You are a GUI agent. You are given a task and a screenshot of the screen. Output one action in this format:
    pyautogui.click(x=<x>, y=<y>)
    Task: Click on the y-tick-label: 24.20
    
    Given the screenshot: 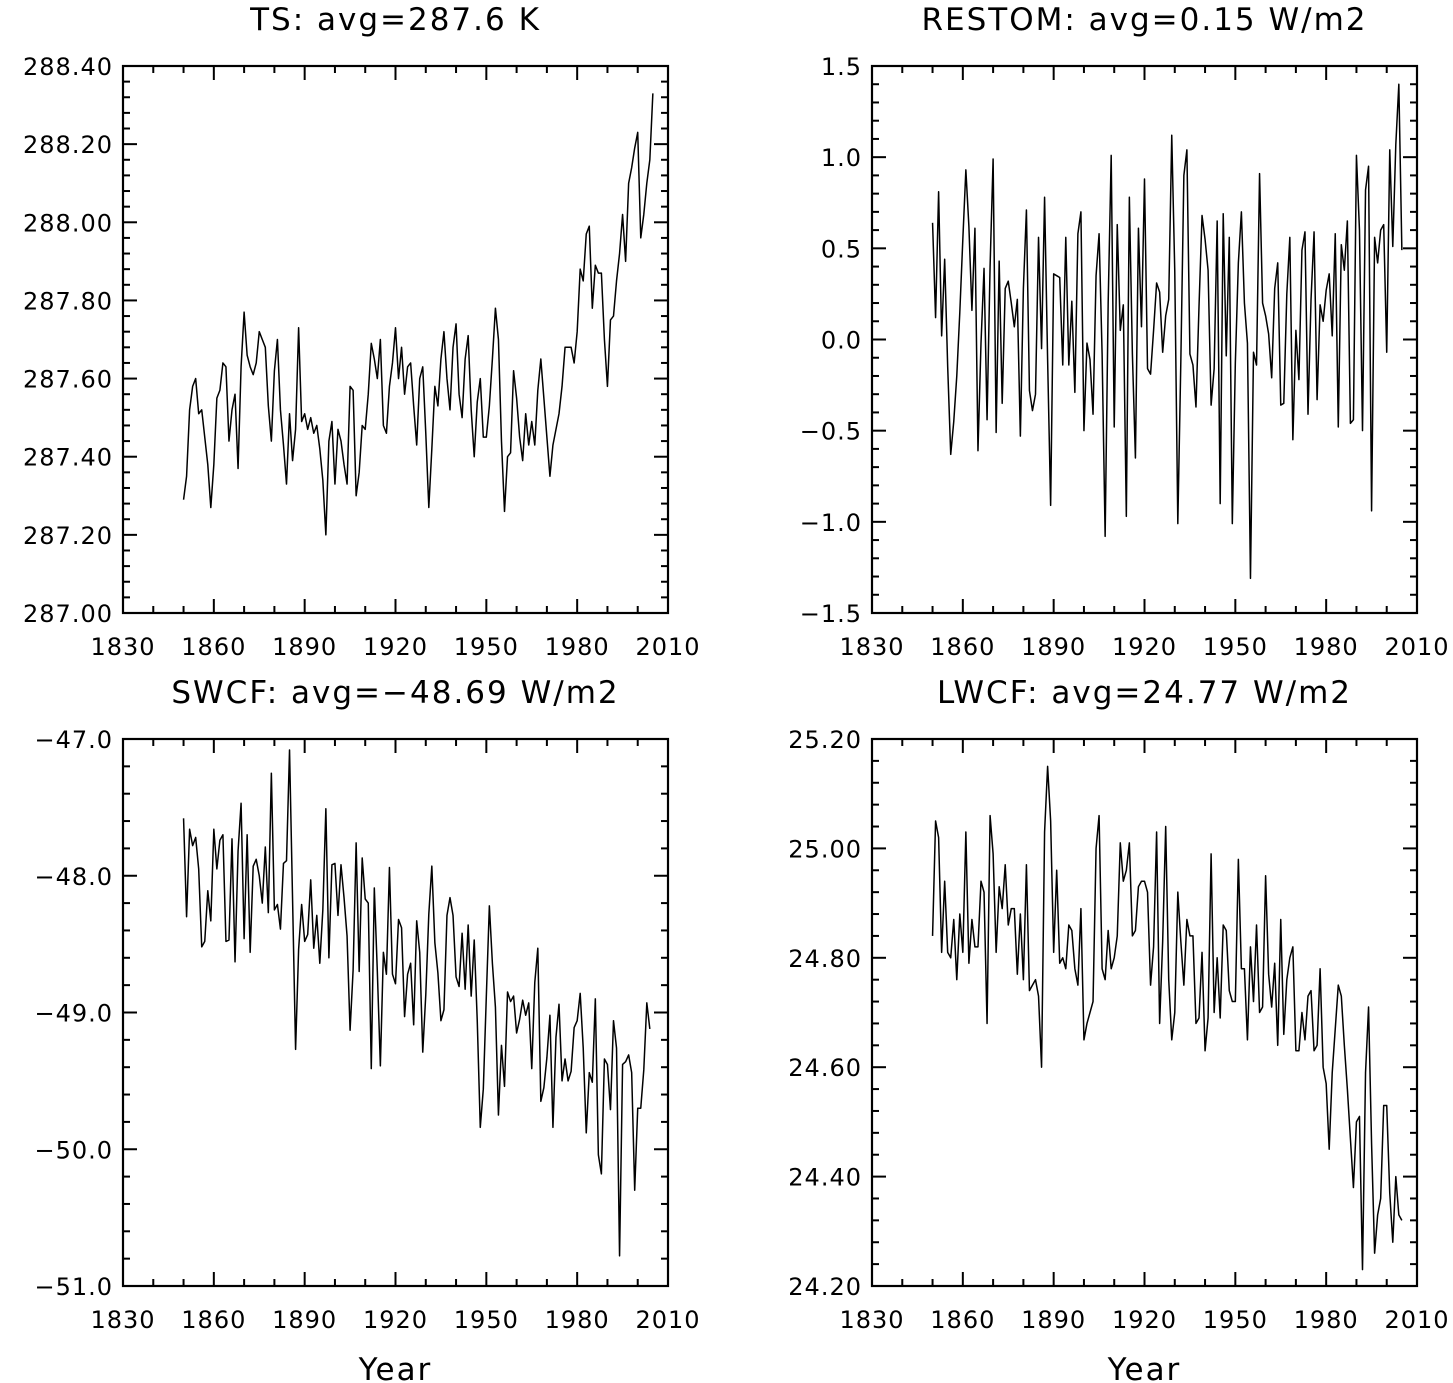 What is the action you would take?
    pyautogui.click(x=825, y=1287)
    